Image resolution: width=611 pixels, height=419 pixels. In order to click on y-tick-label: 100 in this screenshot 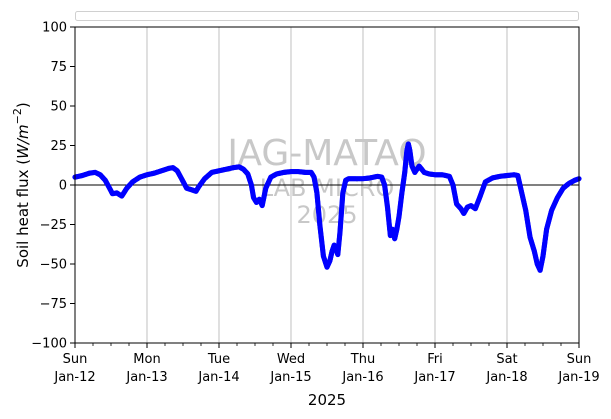, I will do `click(54, 28)`.